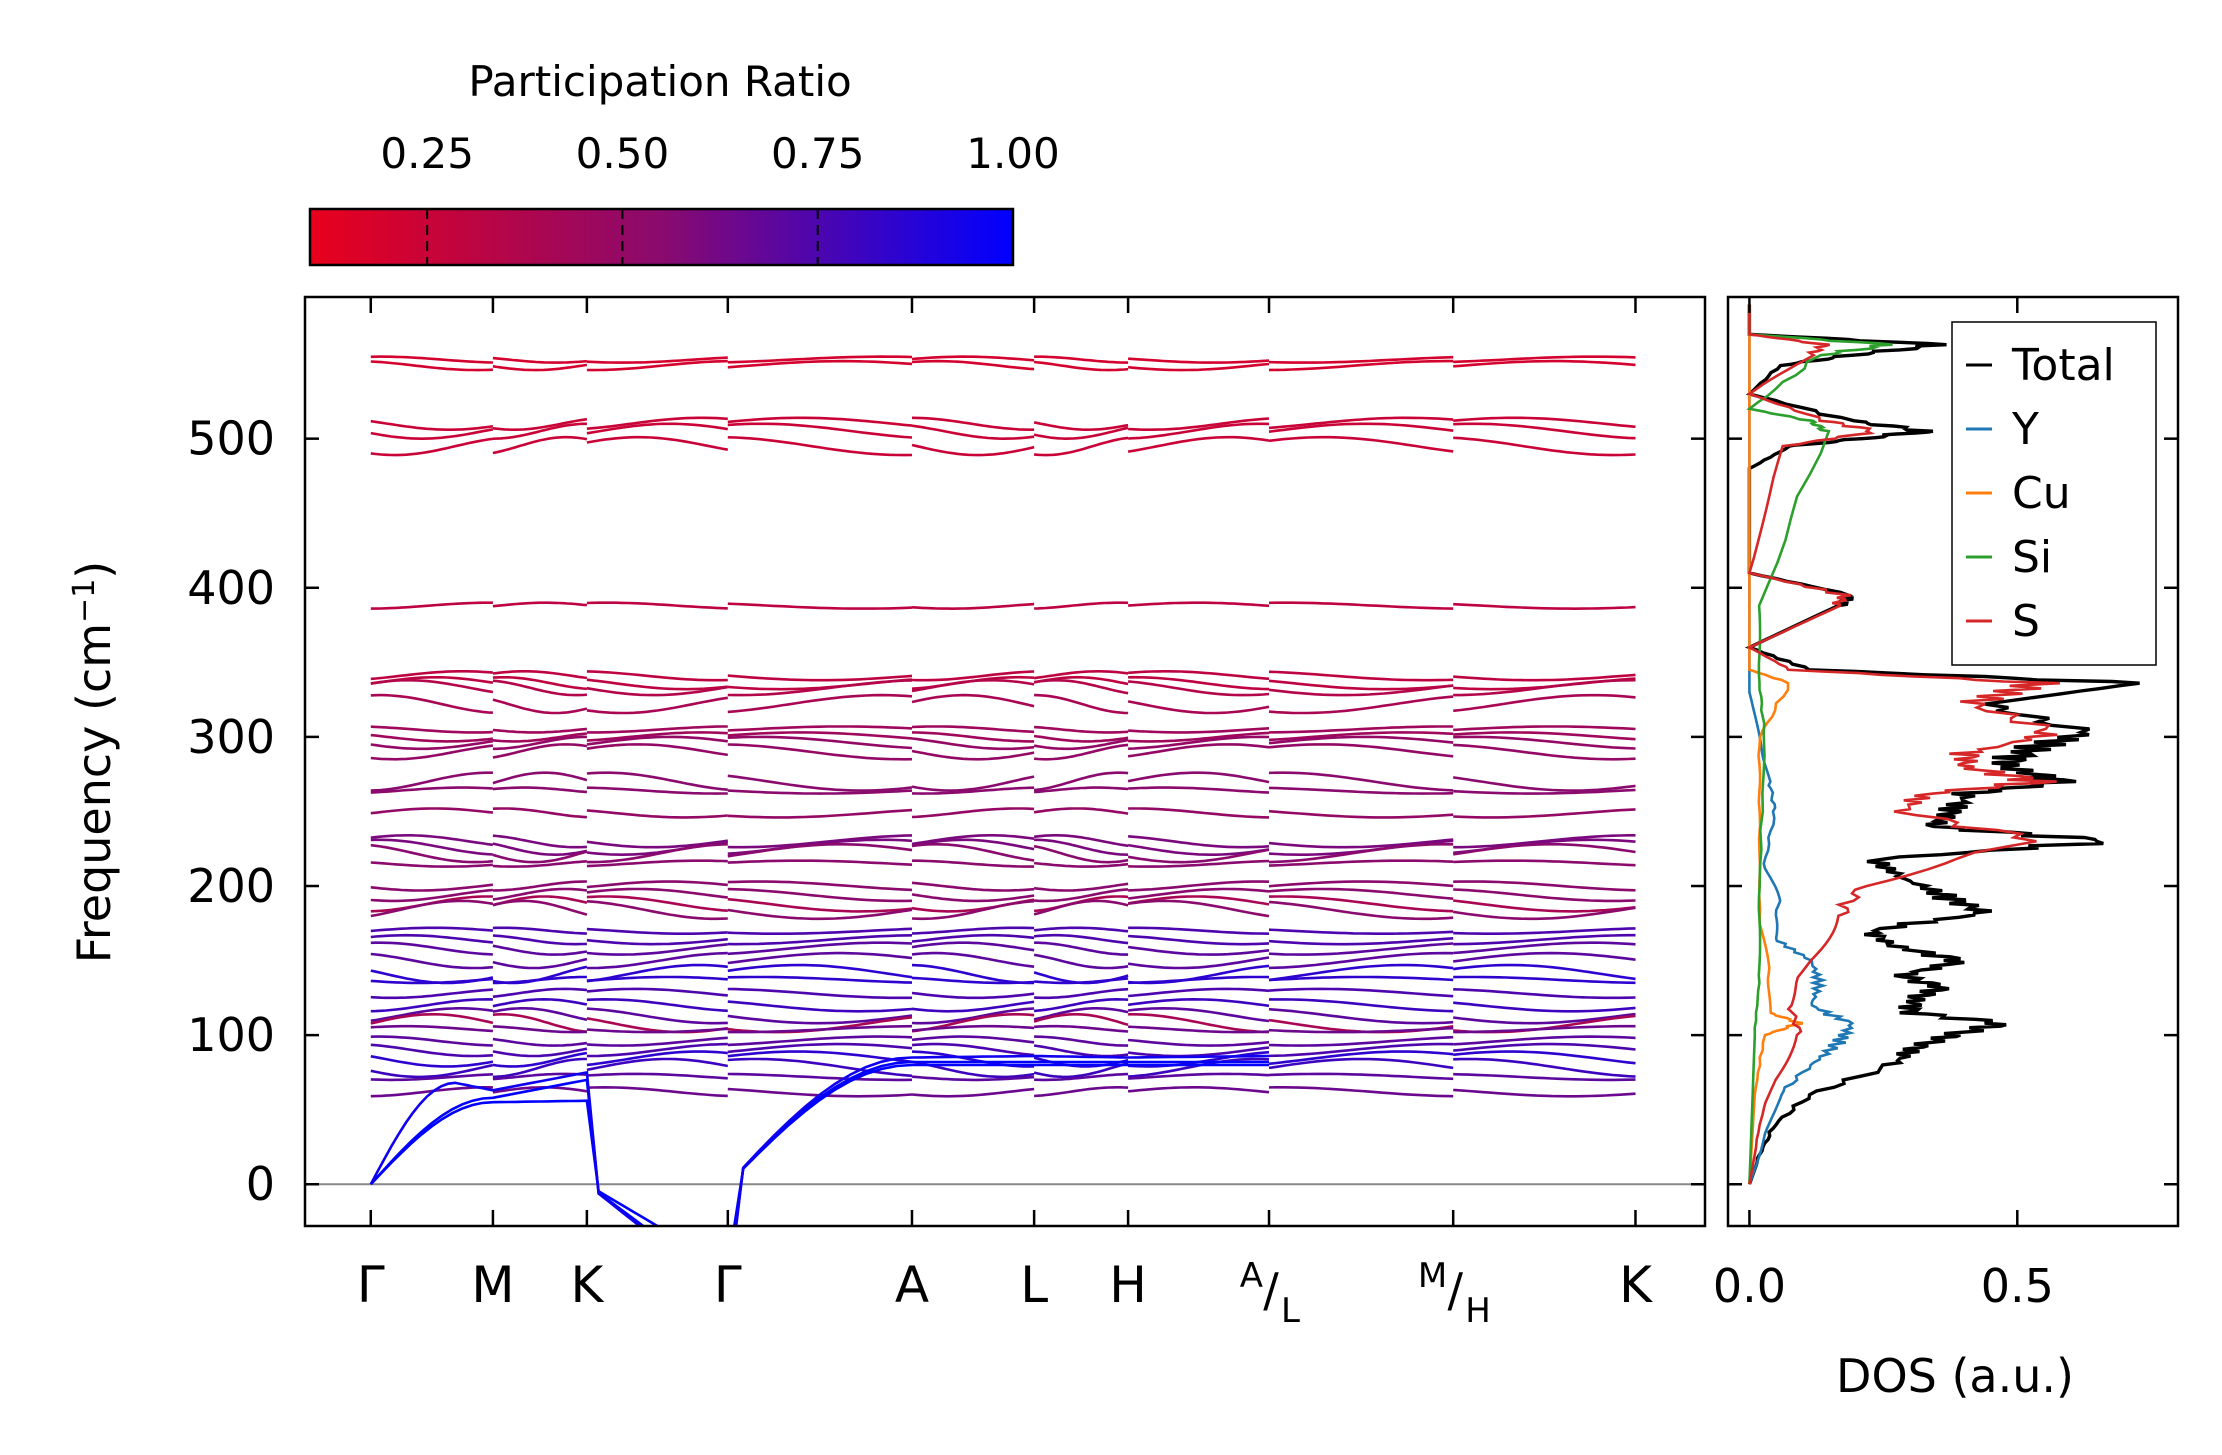 This screenshot has height=1455, width=2222. I want to click on legend-items: Total Y Cu Si S, so click(2040, 493).